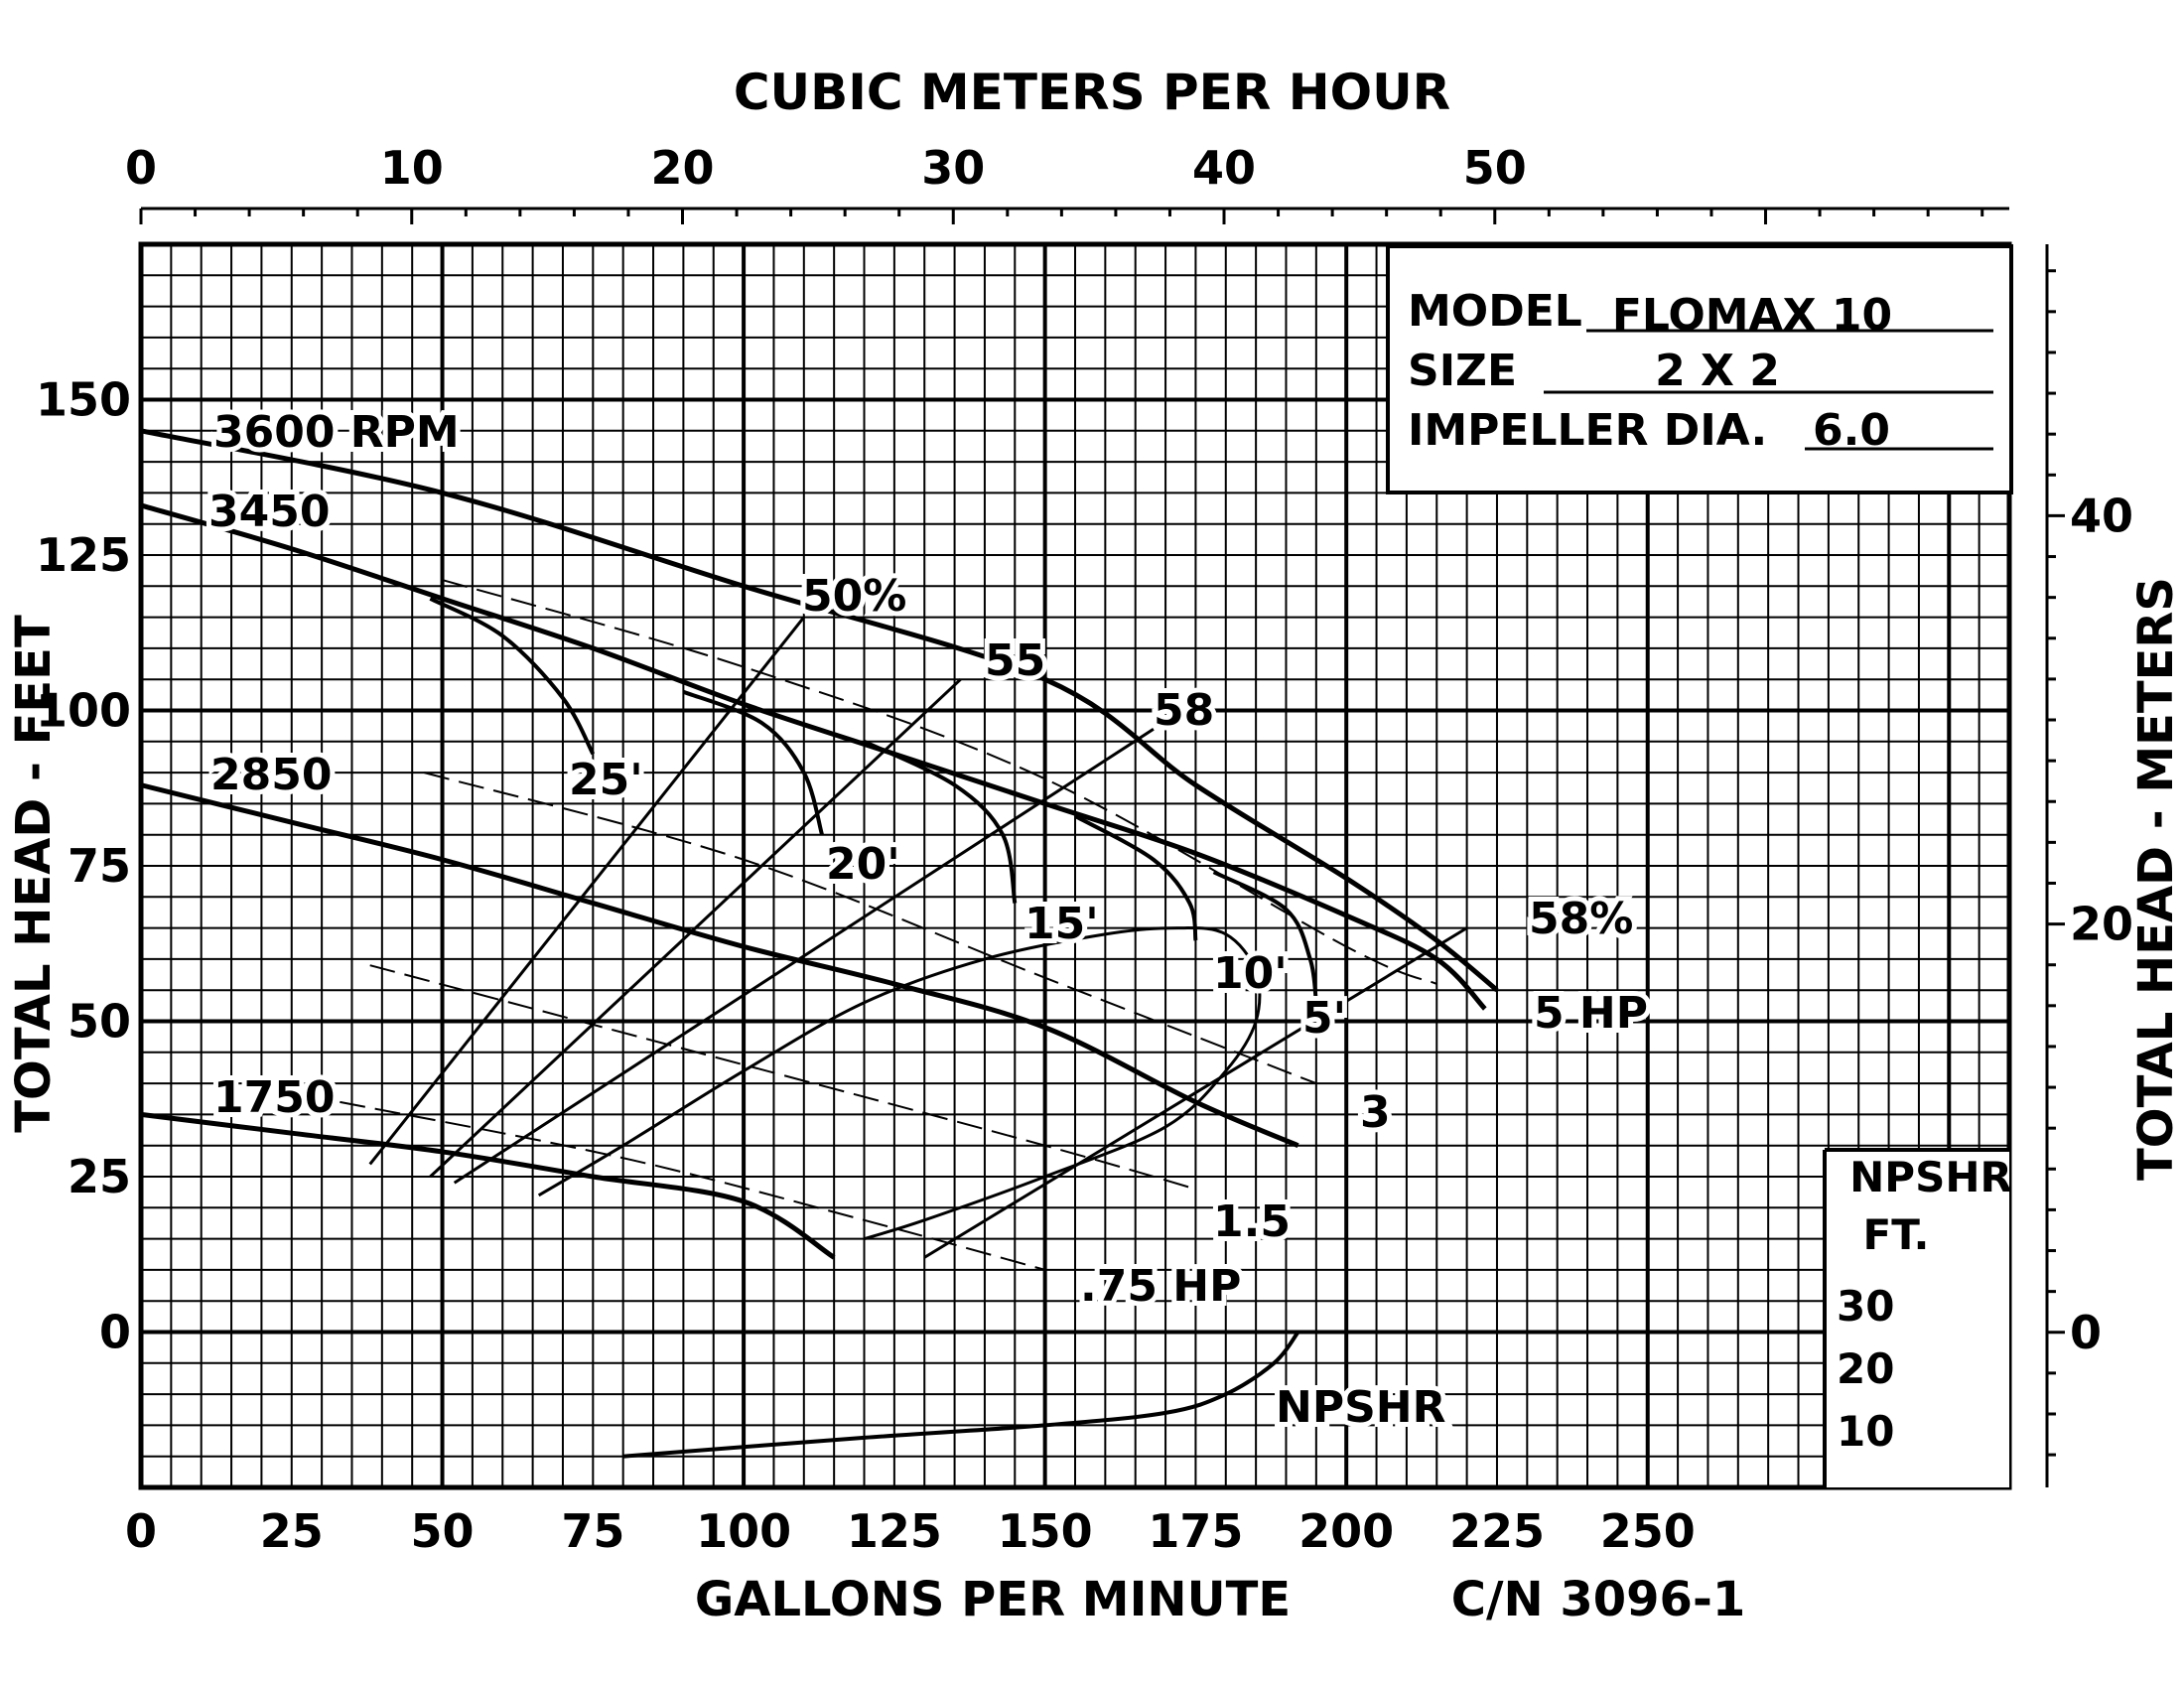 This screenshot has width=2184, height=1688. What do you see at coordinates (2101, 515) in the screenshot?
I see `right-tick-label: 40` at bounding box center [2101, 515].